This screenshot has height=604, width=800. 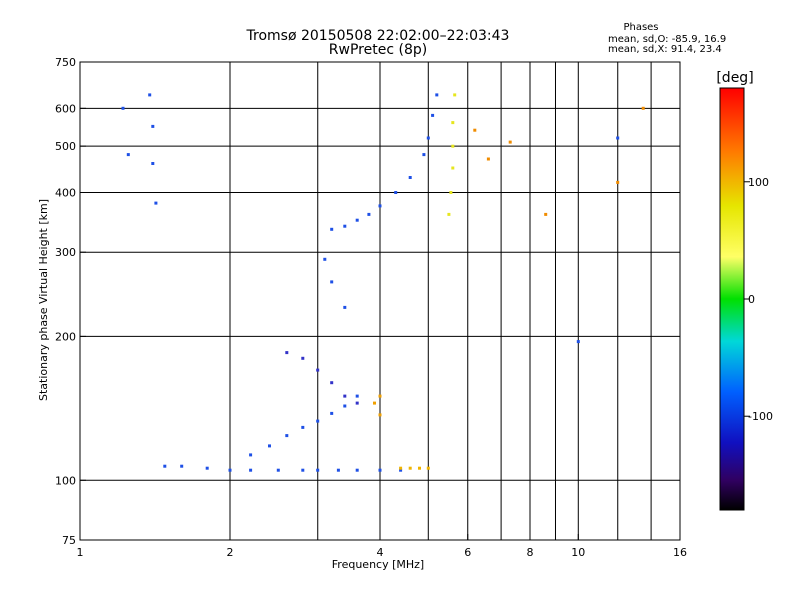 I want to click on x-tick-label: 10, so click(x=578, y=552).